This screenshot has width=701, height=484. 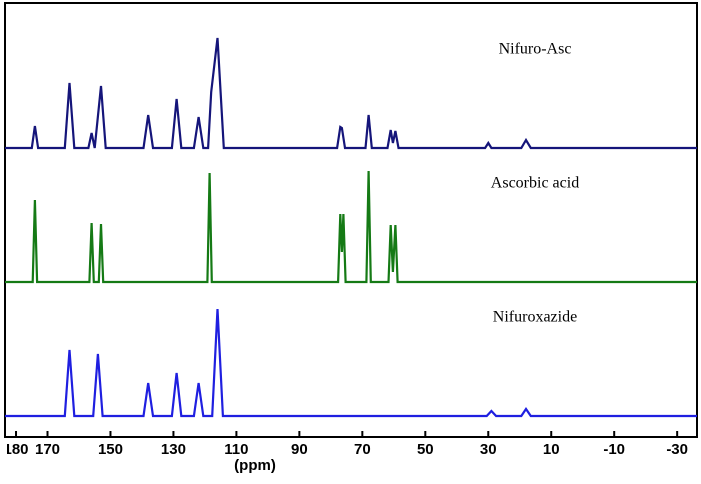 What do you see at coordinates (299, 449) in the screenshot?
I see `x-tick-label: 90` at bounding box center [299, 449].